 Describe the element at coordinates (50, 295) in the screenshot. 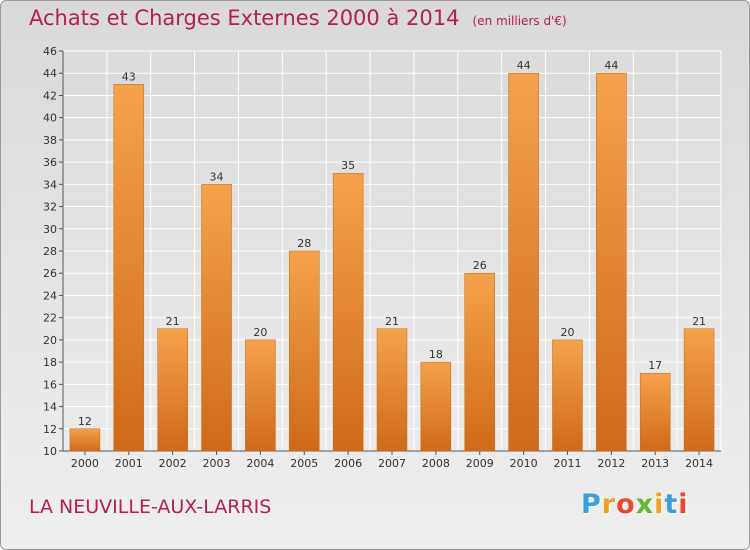

I see `y-tick-label: 24` at that location.